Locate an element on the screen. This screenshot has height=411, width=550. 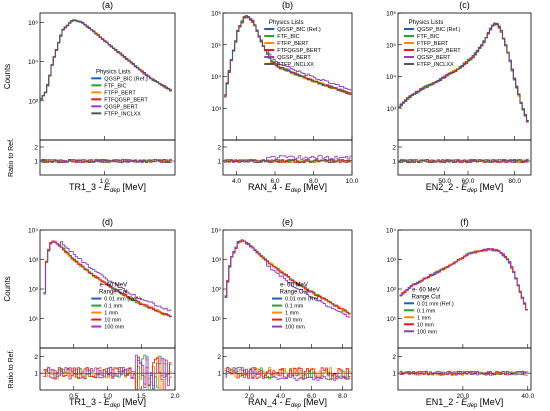
ratio-line-ftfp-inclxx is located at coordinates (288, 161).